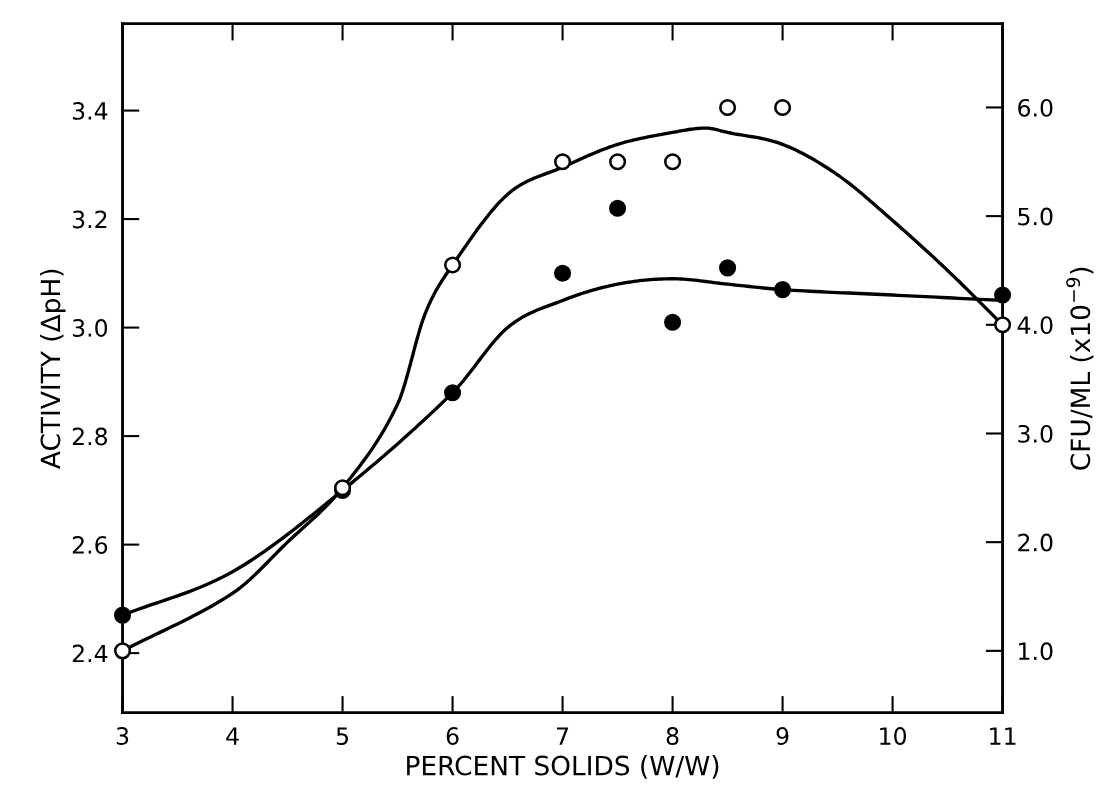 Image resolution: width=1114 pixels, height=792 pixels. What do you see at coordinates (1036, 651) in the screenshot?
I see `y2-tick-label: 1.0` at bounding box center [1036, 651].